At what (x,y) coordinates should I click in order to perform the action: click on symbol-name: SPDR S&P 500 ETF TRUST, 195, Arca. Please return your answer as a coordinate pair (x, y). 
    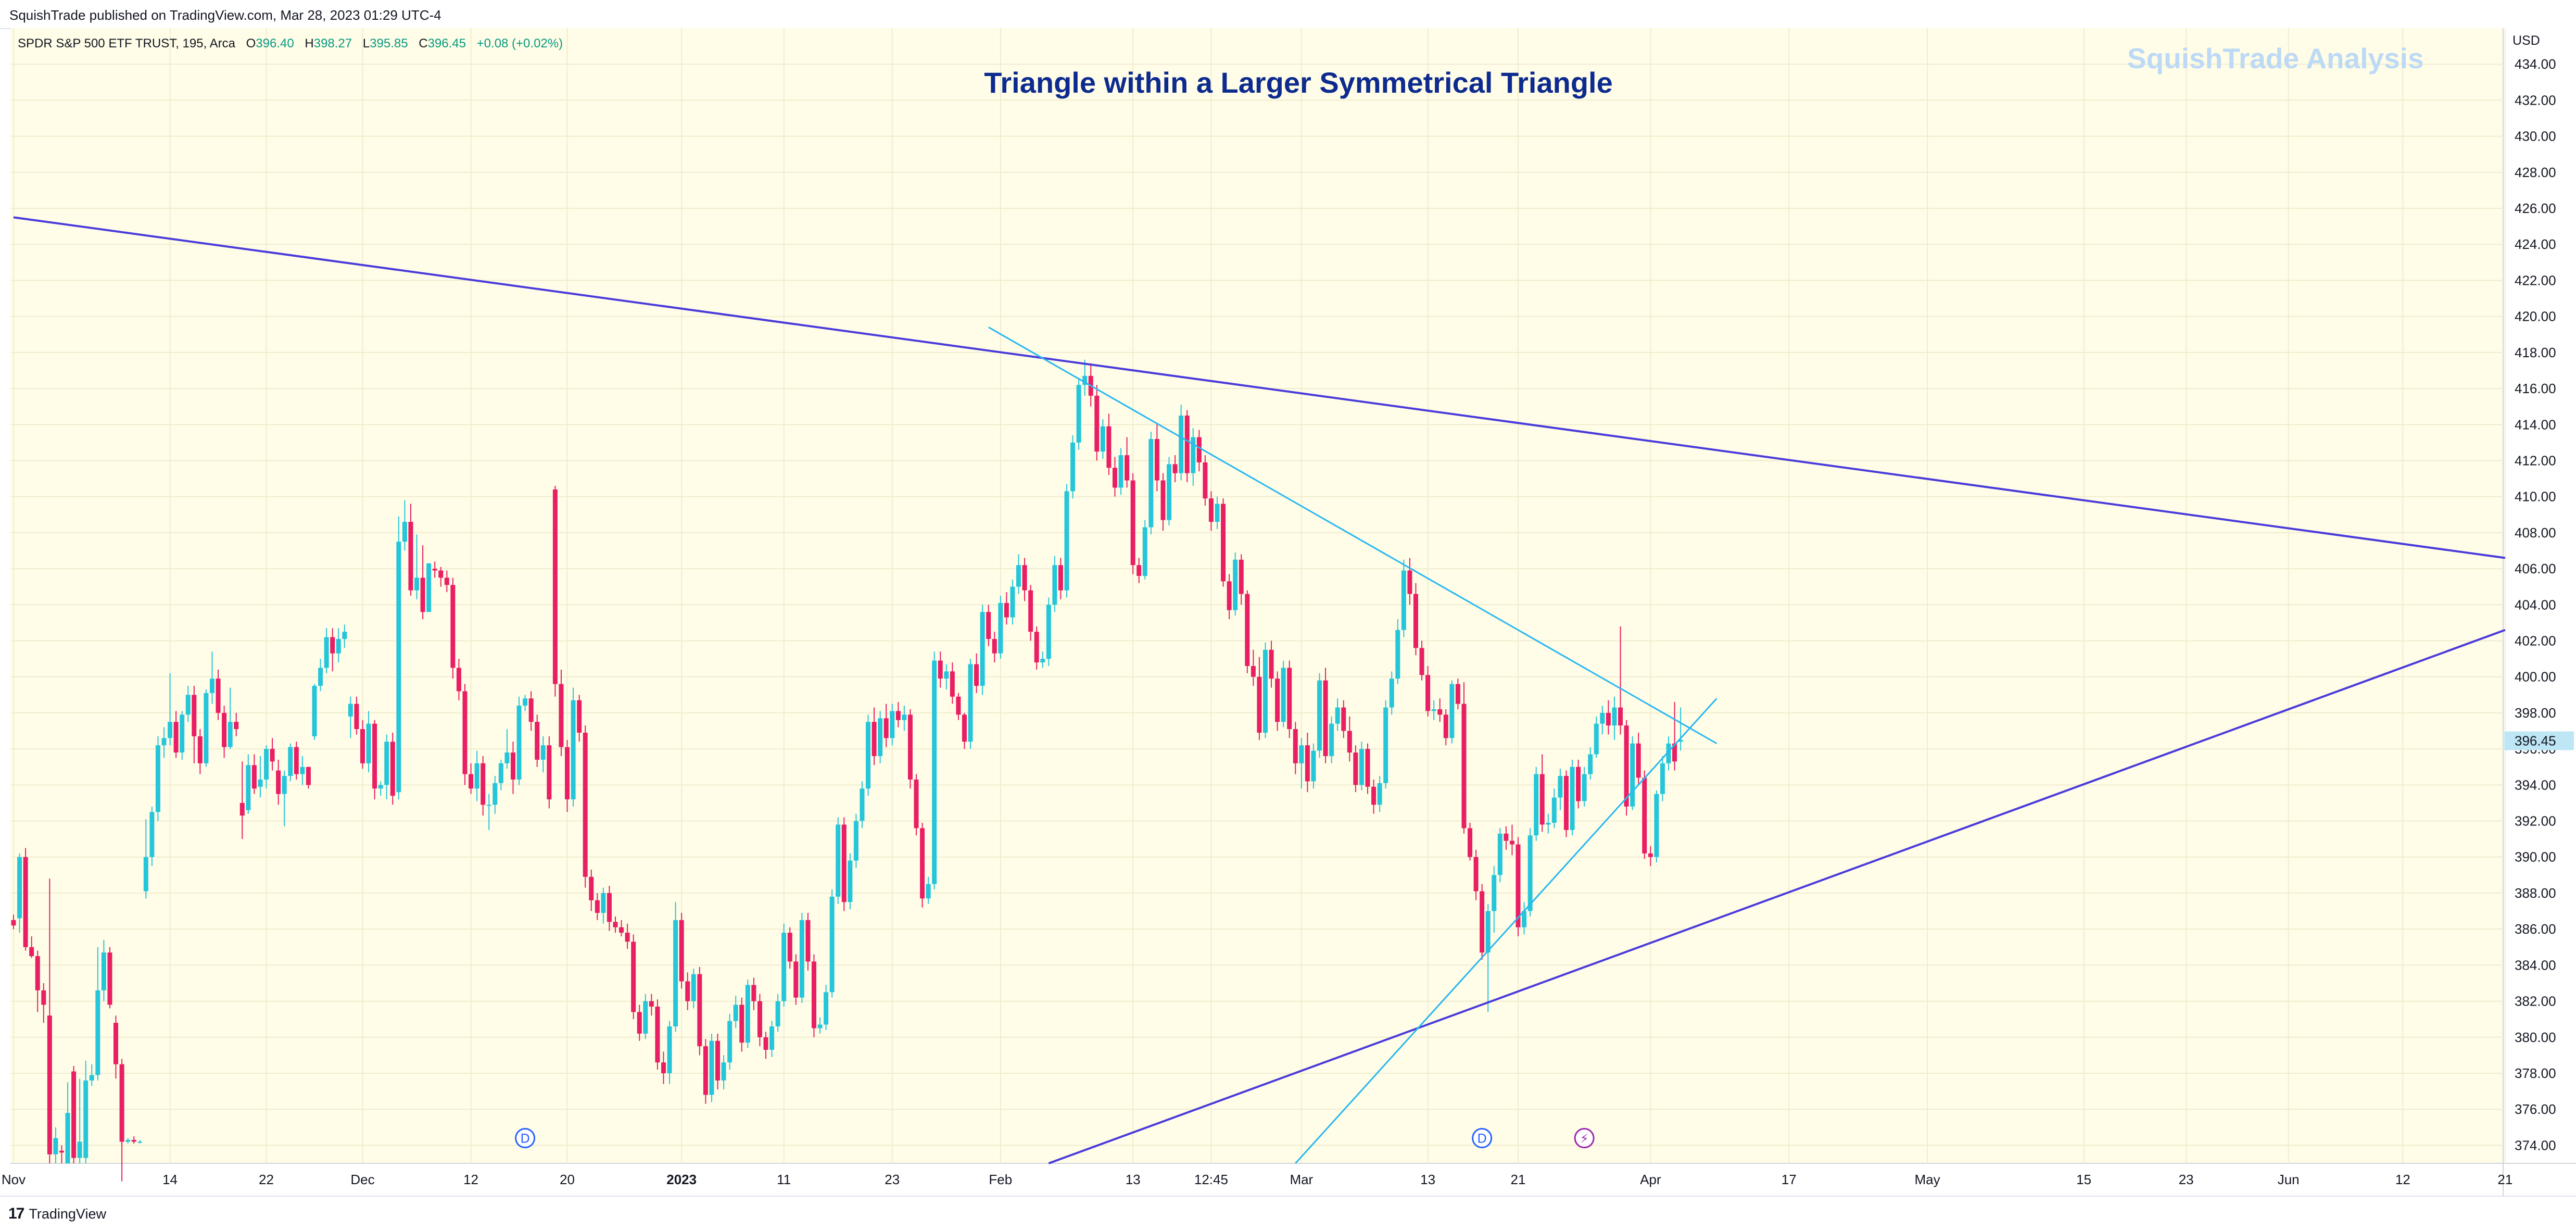
    Looking at the image, I should click on (127, 43).